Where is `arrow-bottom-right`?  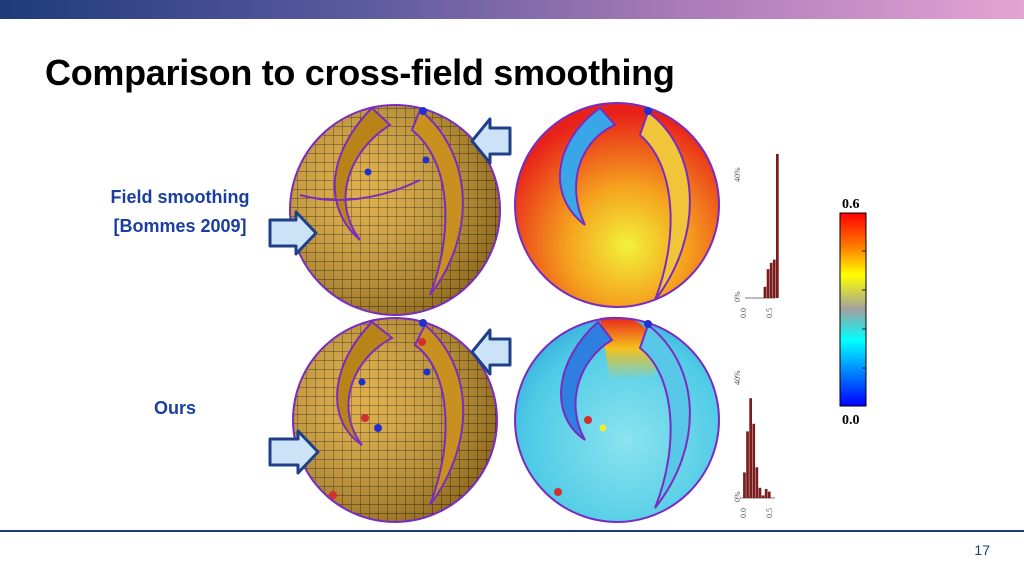
arrow-bottom-right is located at coordinates (491, 352).